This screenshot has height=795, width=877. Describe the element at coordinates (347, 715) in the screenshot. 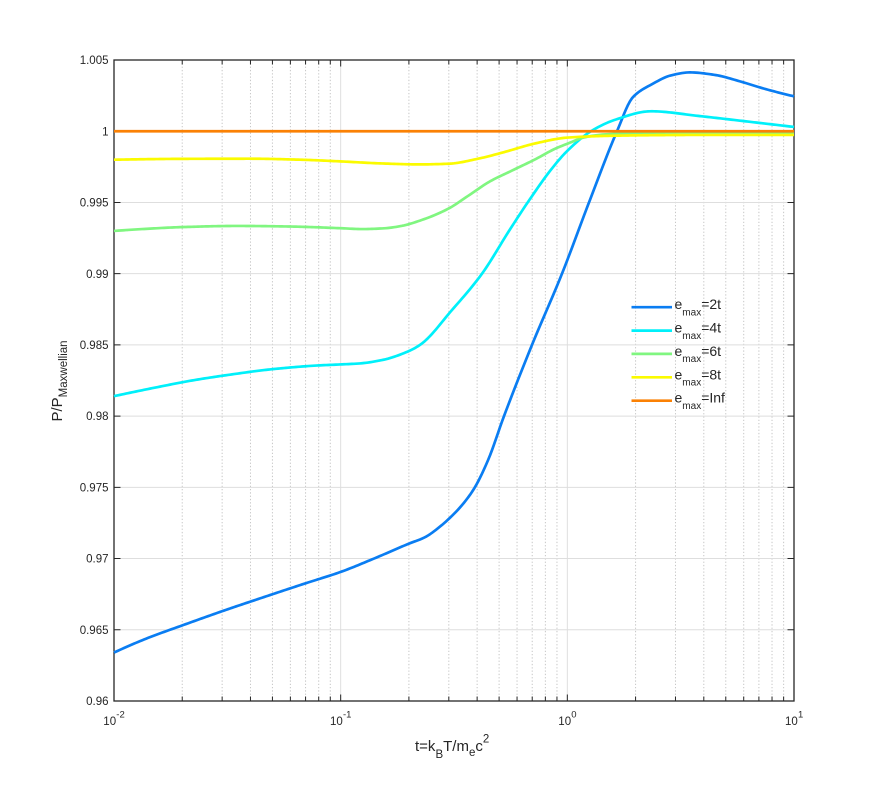

I see `svg-text: -1` at that location.